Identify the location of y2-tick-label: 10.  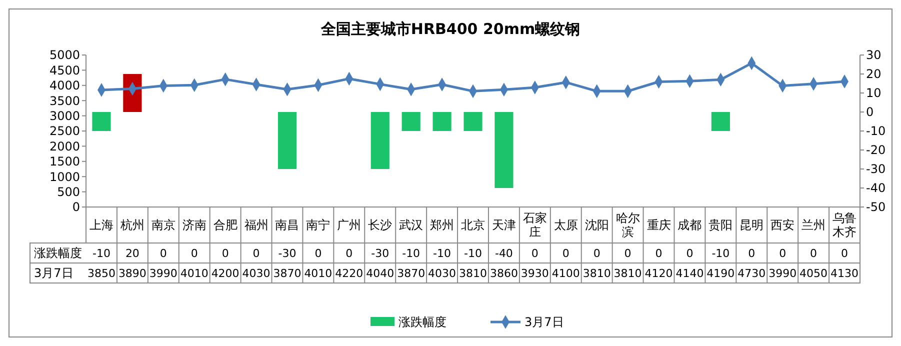
(874, 93).